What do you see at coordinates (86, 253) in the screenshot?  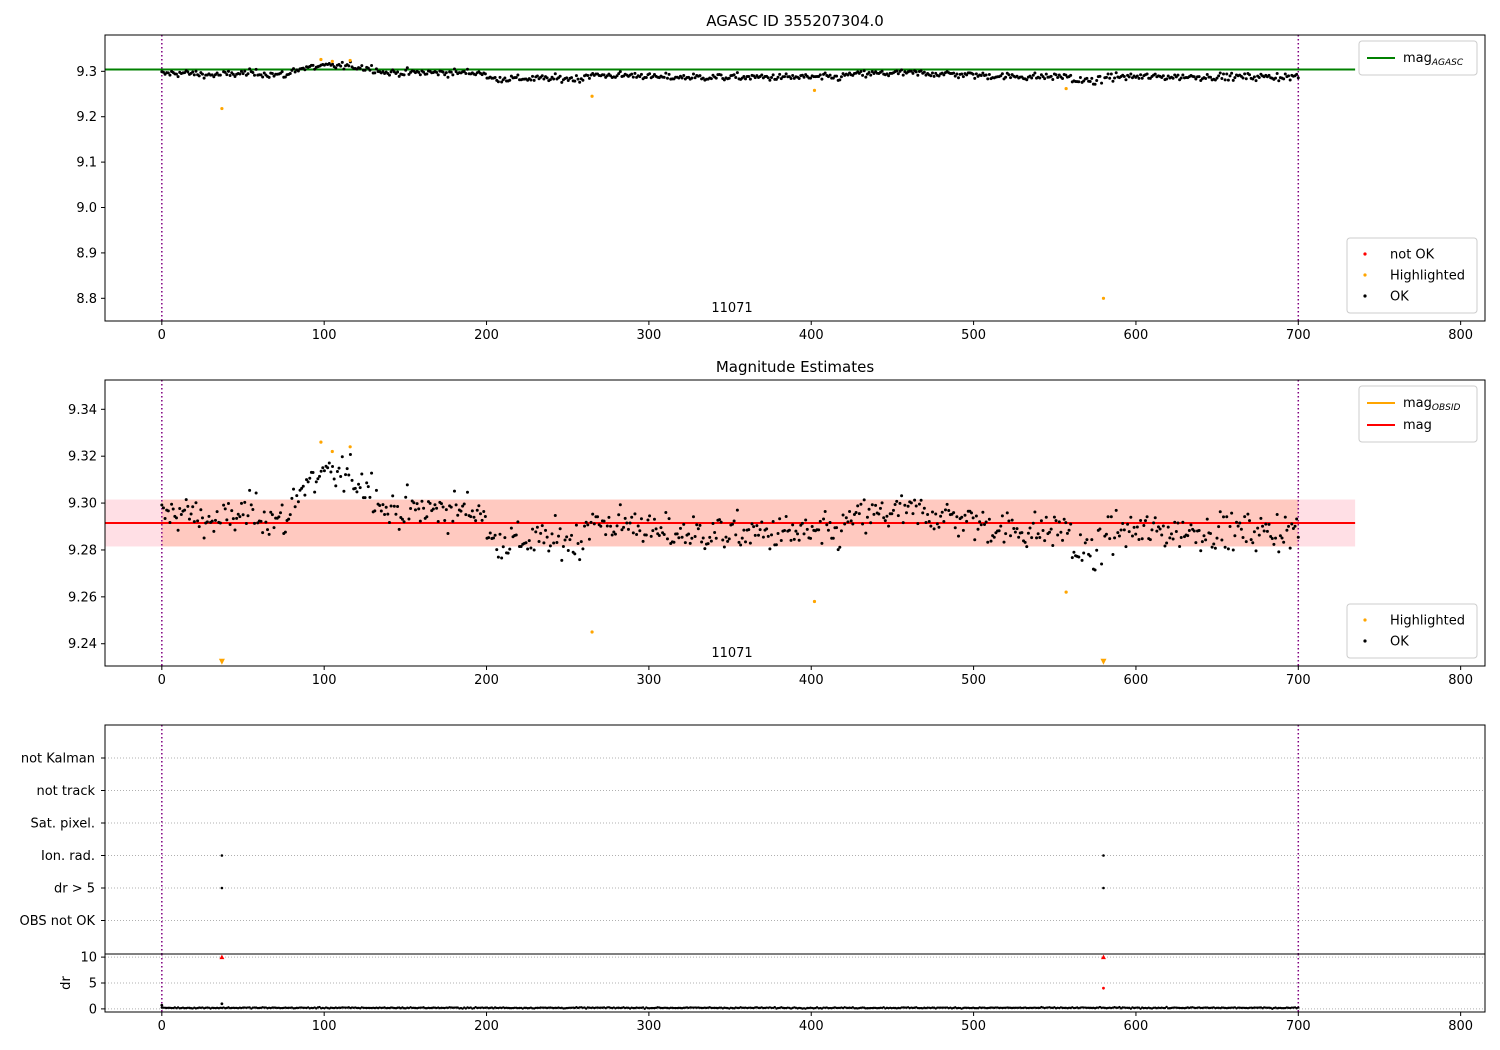 I see `panel-agasc-ytick-label: 8.9` at bounding box center [86, 253].